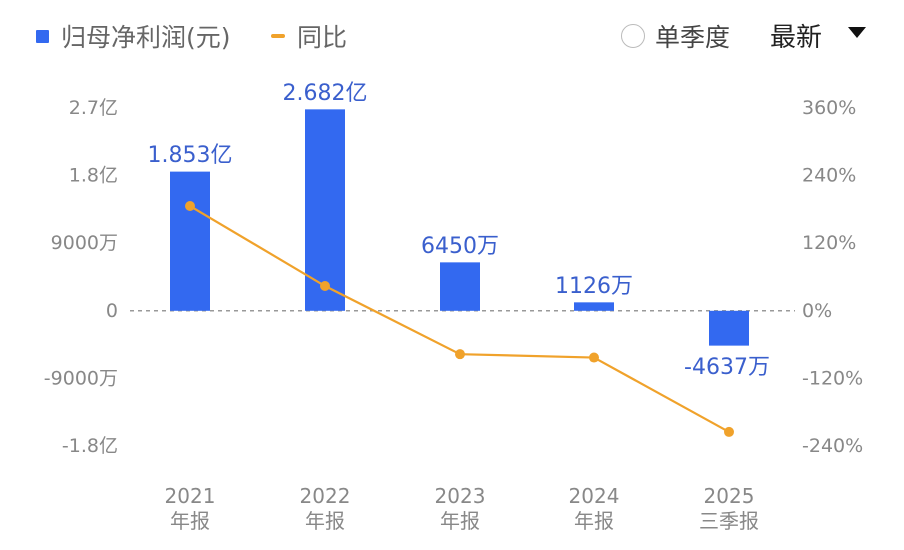  What do you see at coordinates (460, 246) in the screenshot?
I see `bar-value-label: 6450万` at bounding box center [460, 246].